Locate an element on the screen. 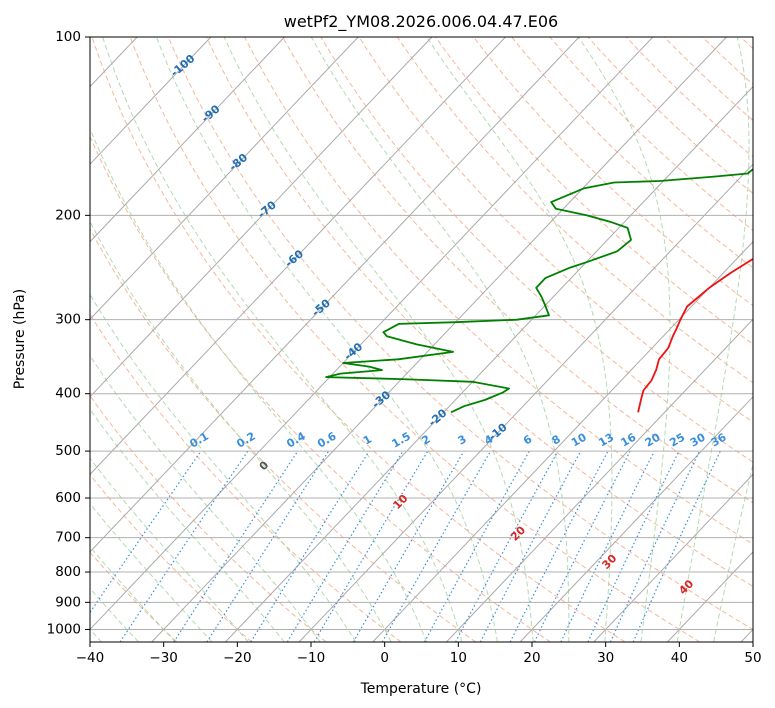 This screenshot has height=708, width=775. x-tick-label: 0 is located at coordinates (384, 658).